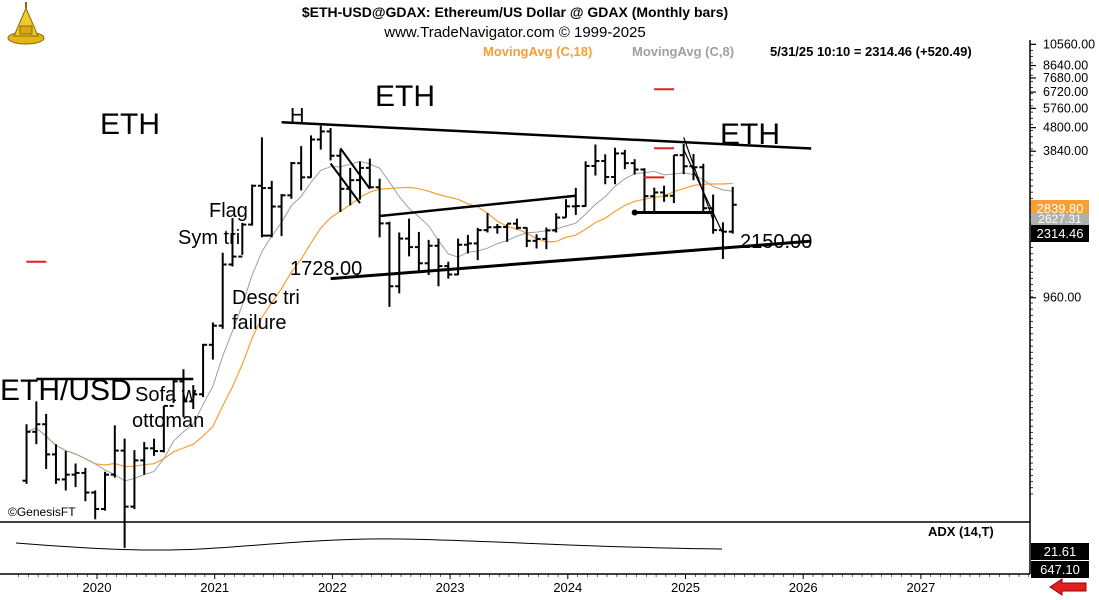  I want to click on adx-pane, so click(515, 547).